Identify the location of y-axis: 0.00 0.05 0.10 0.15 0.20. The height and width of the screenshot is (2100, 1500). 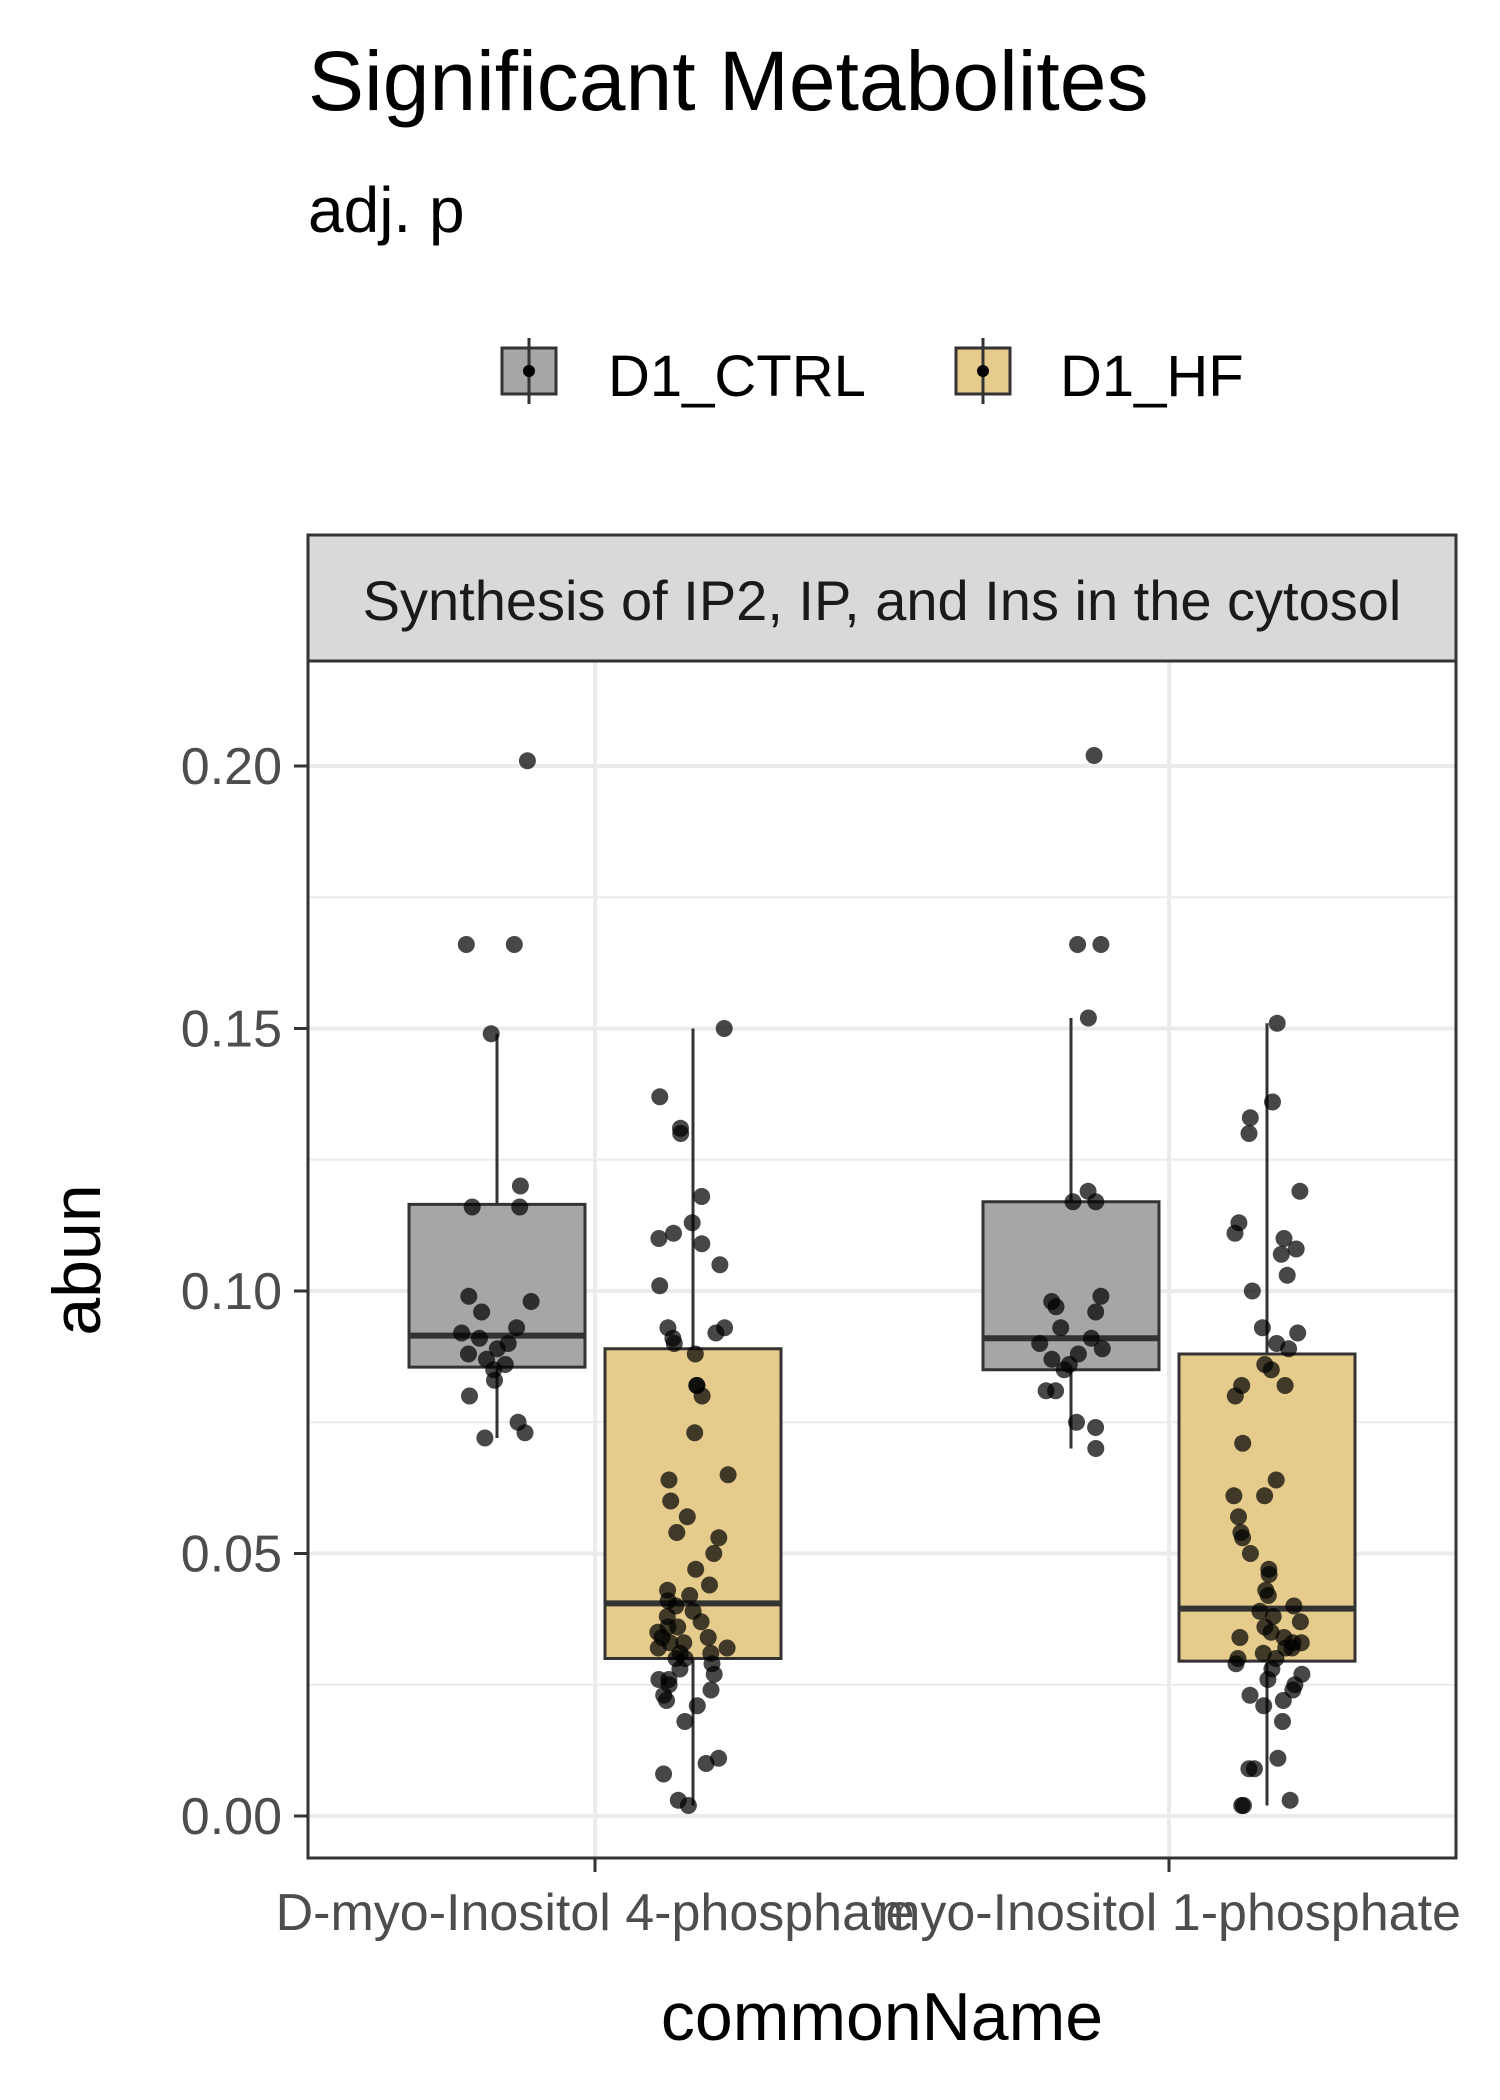
(244, 1292).